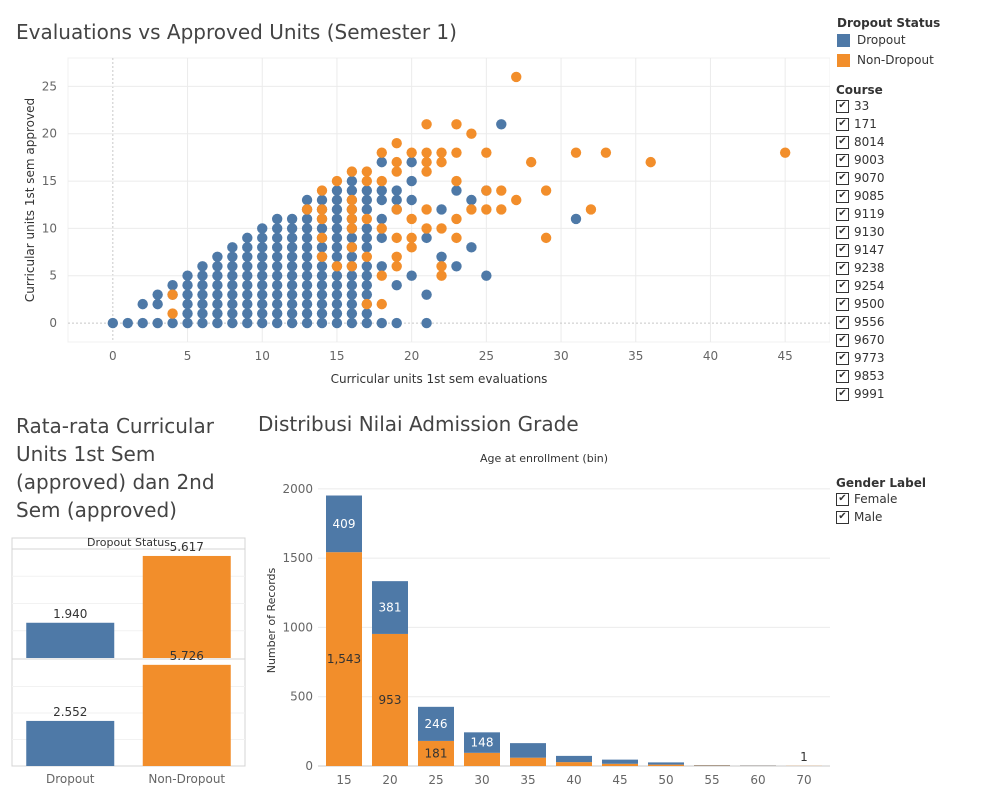  I want to click on course-filter-item: ✔ 9070, so click(911, 178).